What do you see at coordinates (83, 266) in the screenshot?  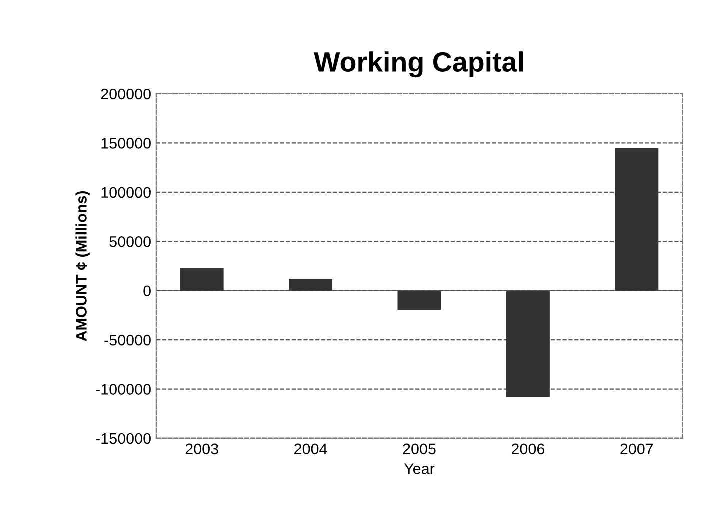 I see `y-axis-title: AMOUNT ¢ (Millions)` at bounding box center [83, 266].